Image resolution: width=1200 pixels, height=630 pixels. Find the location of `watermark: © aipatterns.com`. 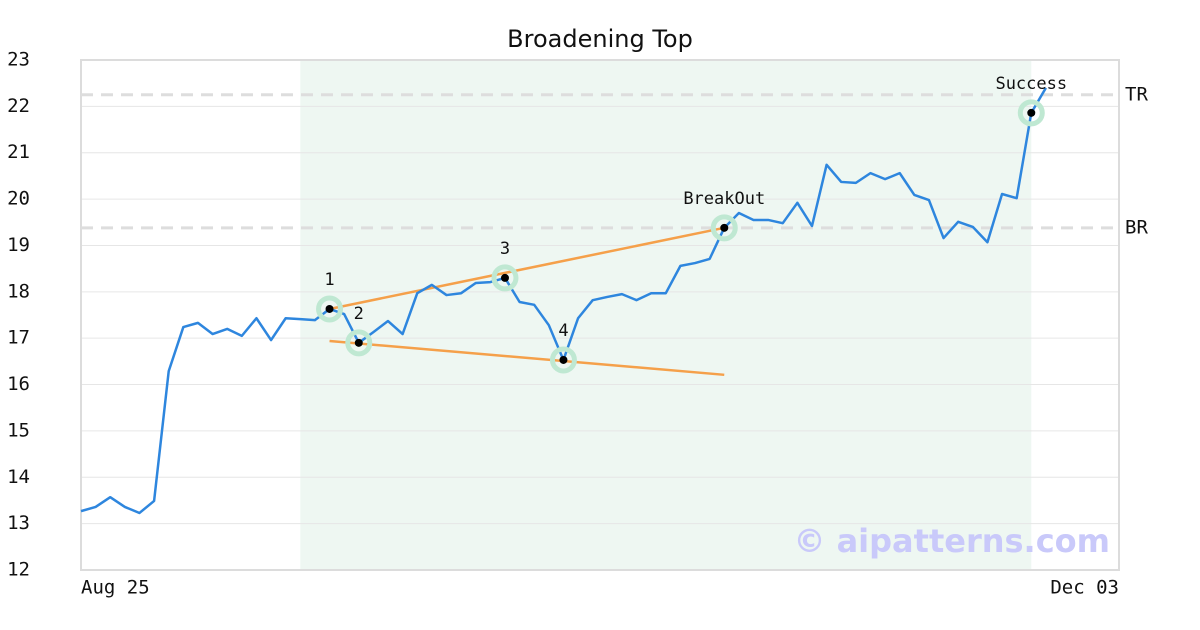

watermark: © aipatterns.com is located at coordinates (951, 541).